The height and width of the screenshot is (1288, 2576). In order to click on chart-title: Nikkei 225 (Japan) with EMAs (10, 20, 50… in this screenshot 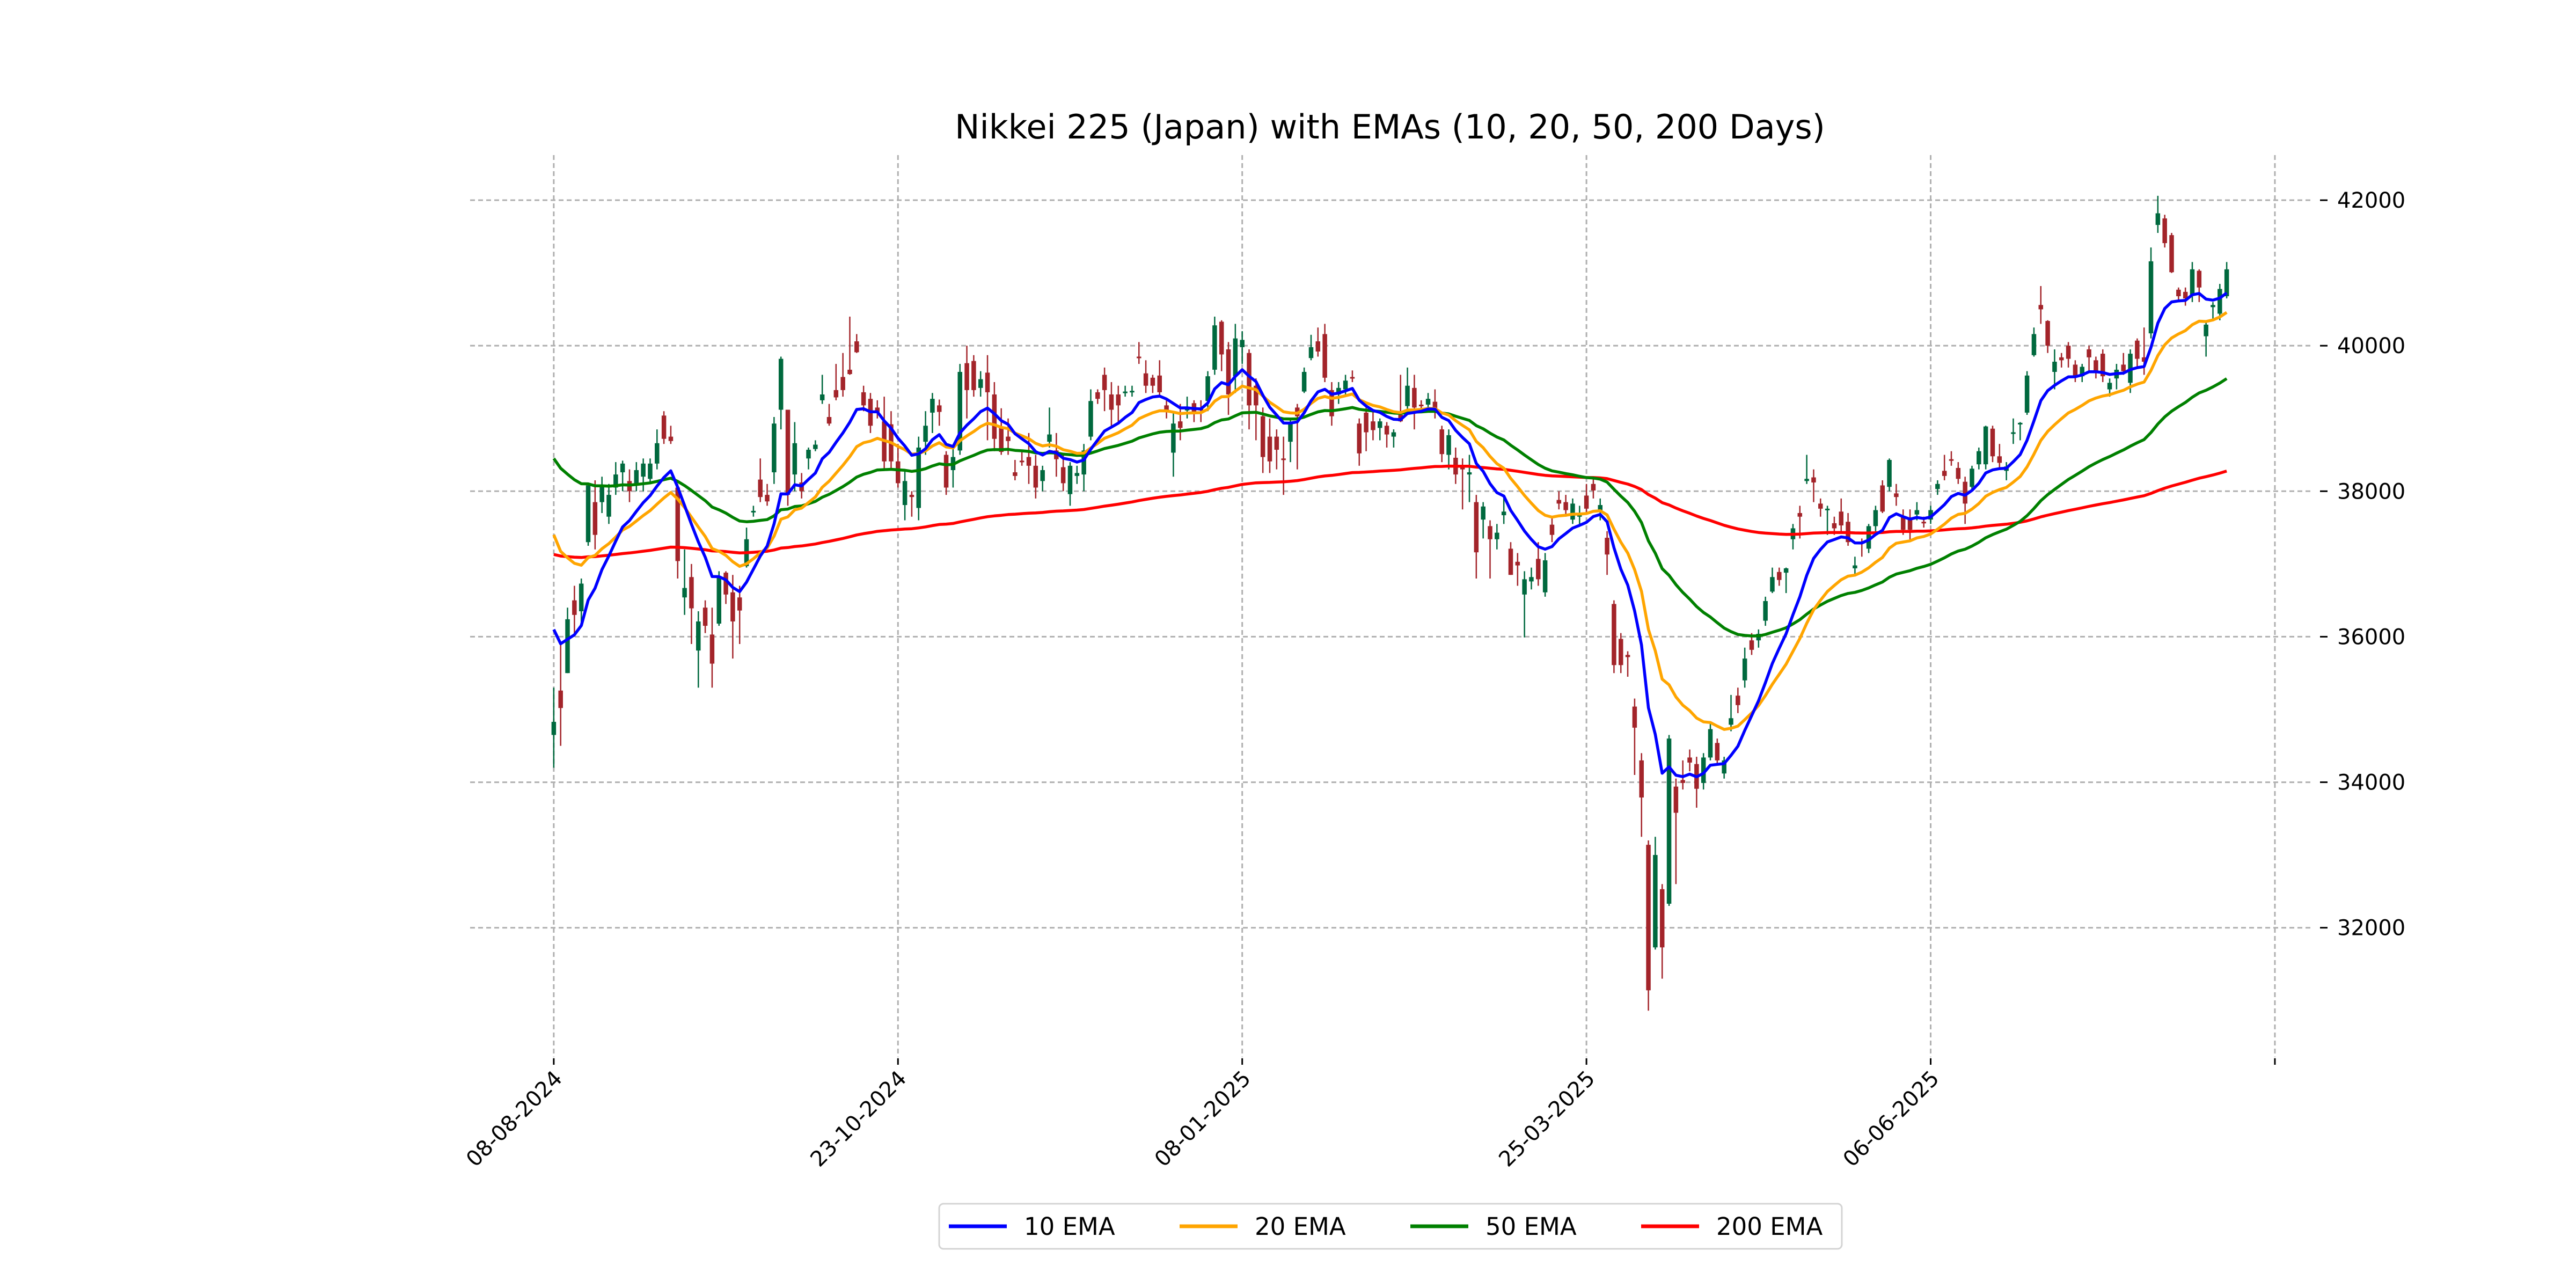, I will do `click(1390, 127)`.